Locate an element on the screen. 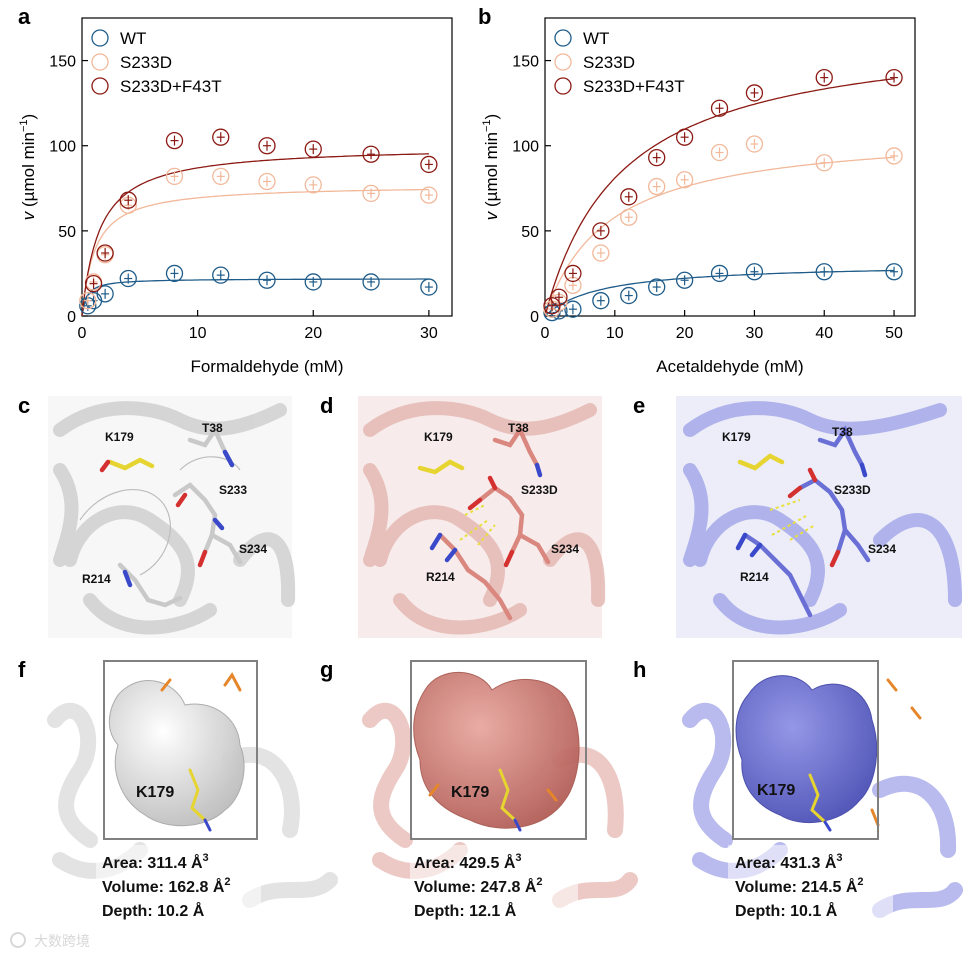 This screenshot has width=972, height=965. sticks-d is located at coordinates (484, 523).